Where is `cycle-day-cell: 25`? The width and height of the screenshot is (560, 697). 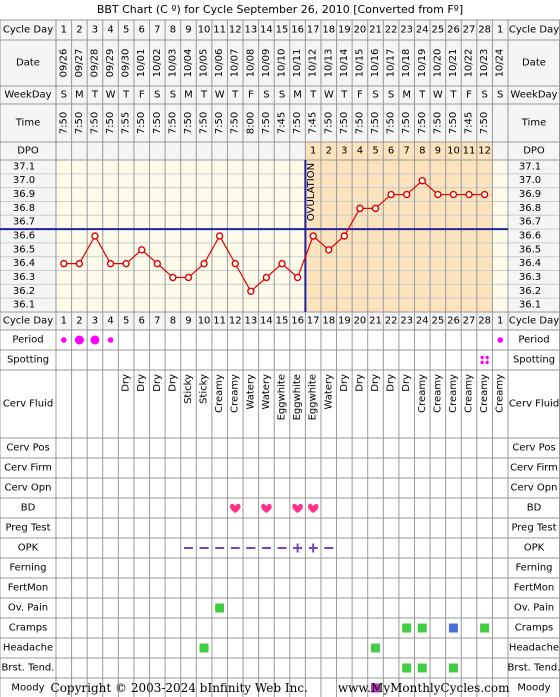
cycle-day-cell: 25 is located at coordinates (437, 30).